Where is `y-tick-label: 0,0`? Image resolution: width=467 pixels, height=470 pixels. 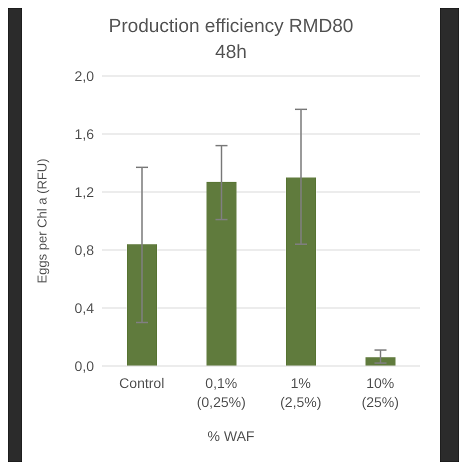 y-tick-label: 0,0 is located at coordinates (84, 366).